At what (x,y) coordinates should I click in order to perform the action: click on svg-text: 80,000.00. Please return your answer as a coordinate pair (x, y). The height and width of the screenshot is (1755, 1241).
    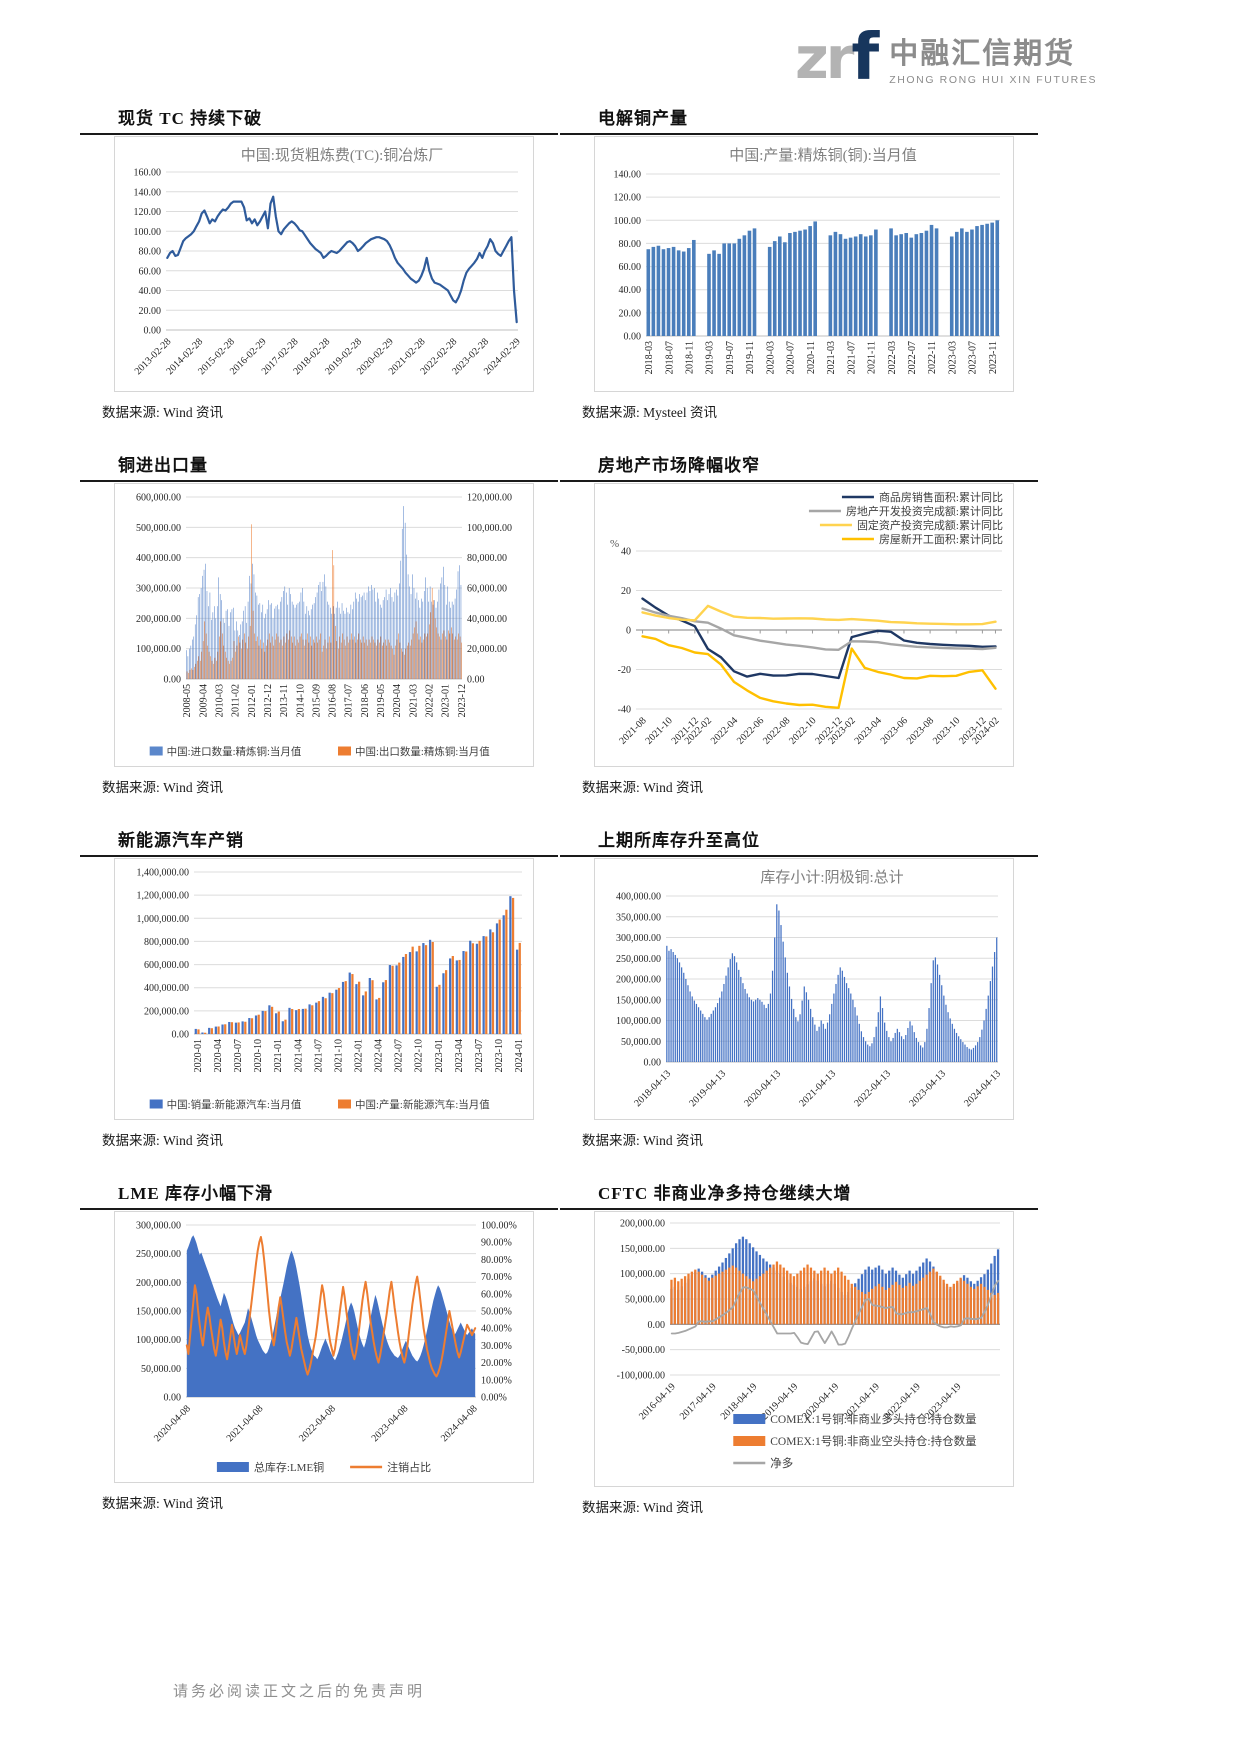
    Looking at the image, I should click on (487, 558).